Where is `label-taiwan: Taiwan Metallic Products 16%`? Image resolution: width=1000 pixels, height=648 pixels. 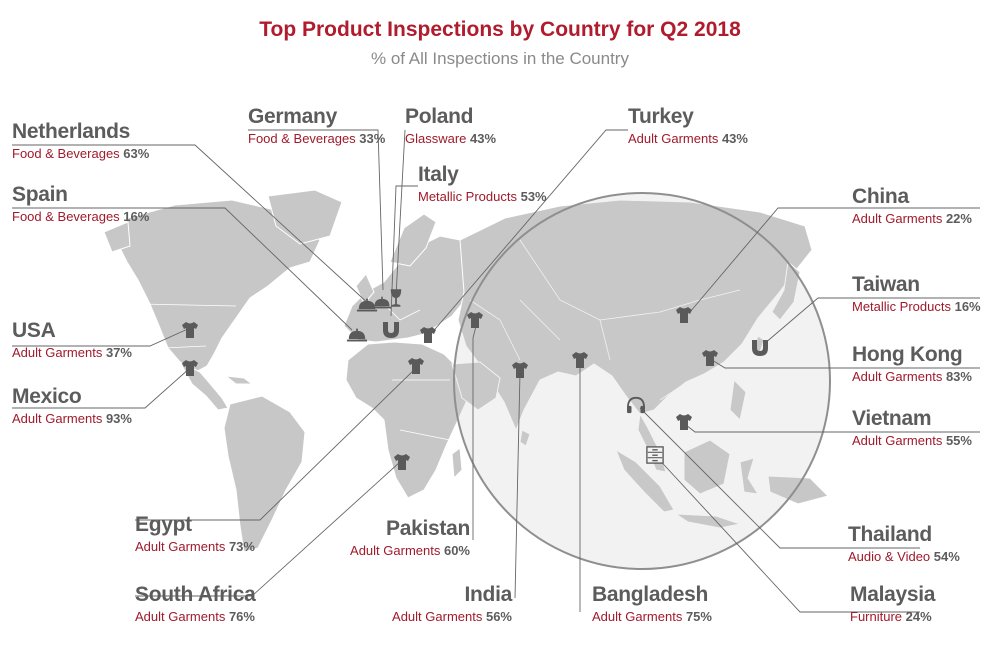 label-taiwan: Taiwan Metallic Products 16% is located at coordinates (916, 294).